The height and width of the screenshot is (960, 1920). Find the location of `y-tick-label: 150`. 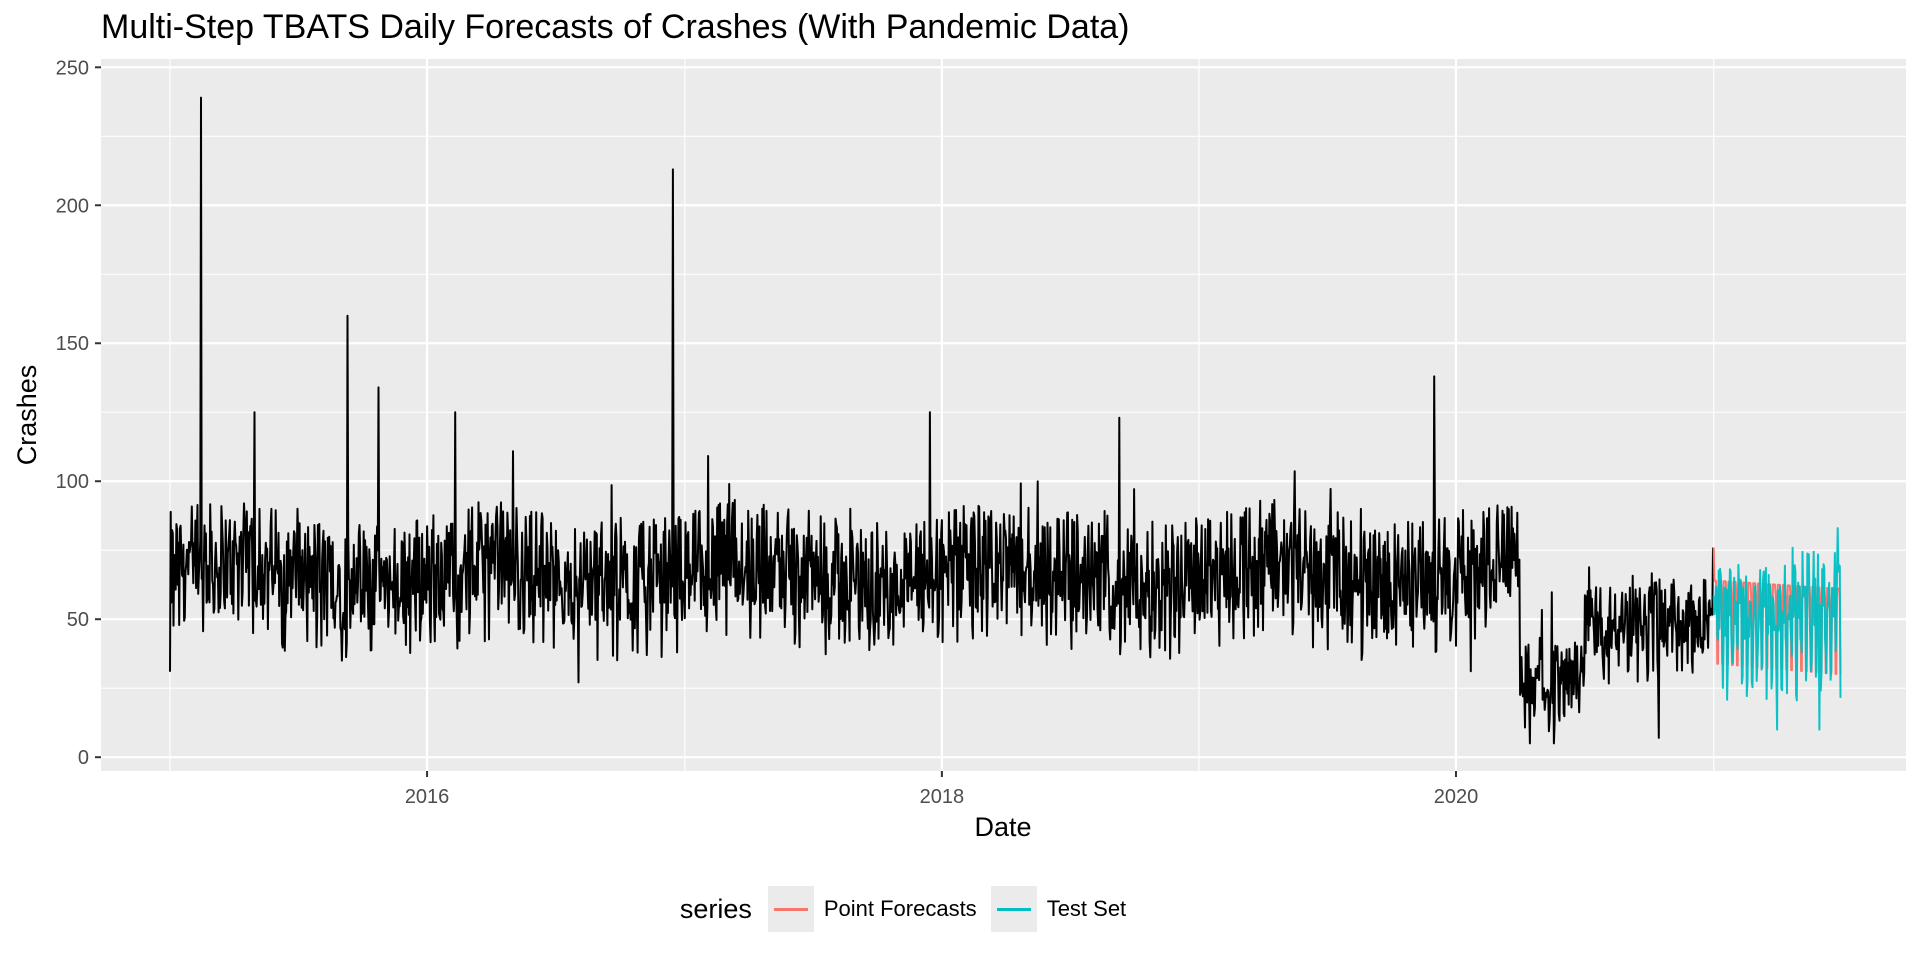

y-tick-label: 150 is located at coordinates (72, 344).